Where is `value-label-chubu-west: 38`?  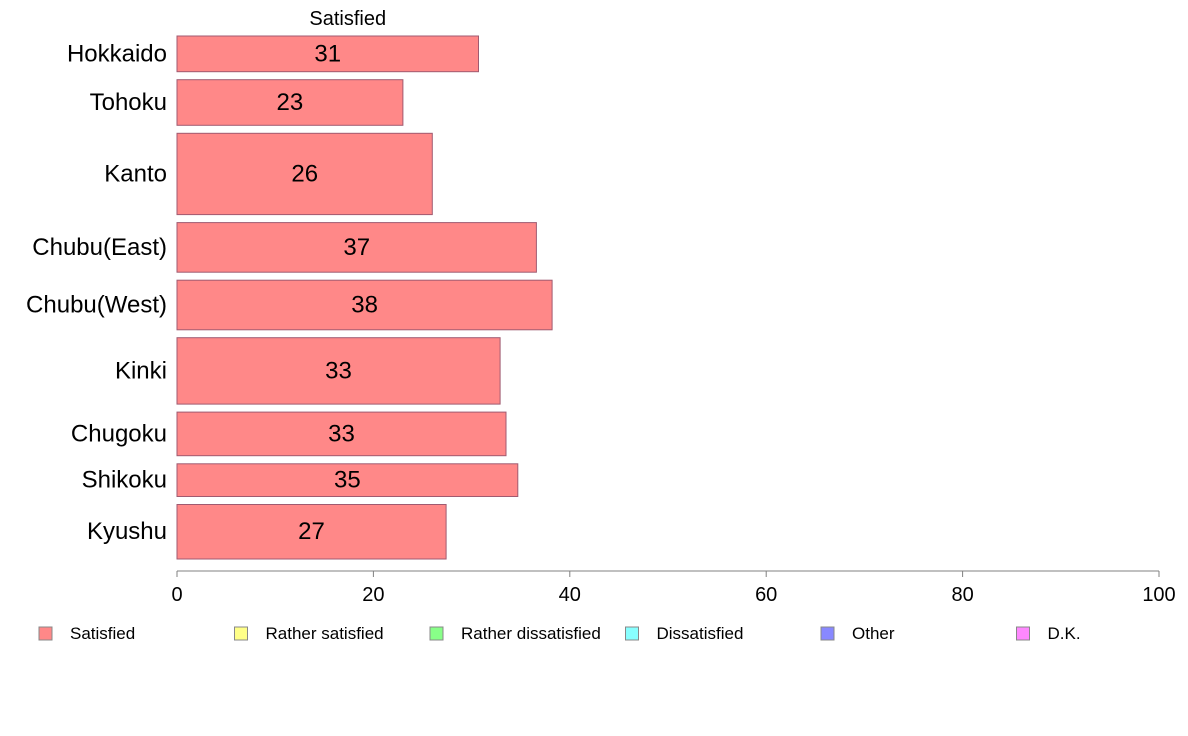
value-label-chubu-west: 38 is located at coordinates (364, 304).